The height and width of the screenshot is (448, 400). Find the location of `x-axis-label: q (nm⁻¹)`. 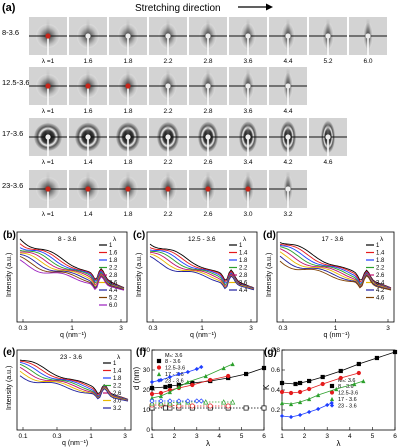

x-axis-label: q (nm⁻¹) is located at coordinates (203, 335).